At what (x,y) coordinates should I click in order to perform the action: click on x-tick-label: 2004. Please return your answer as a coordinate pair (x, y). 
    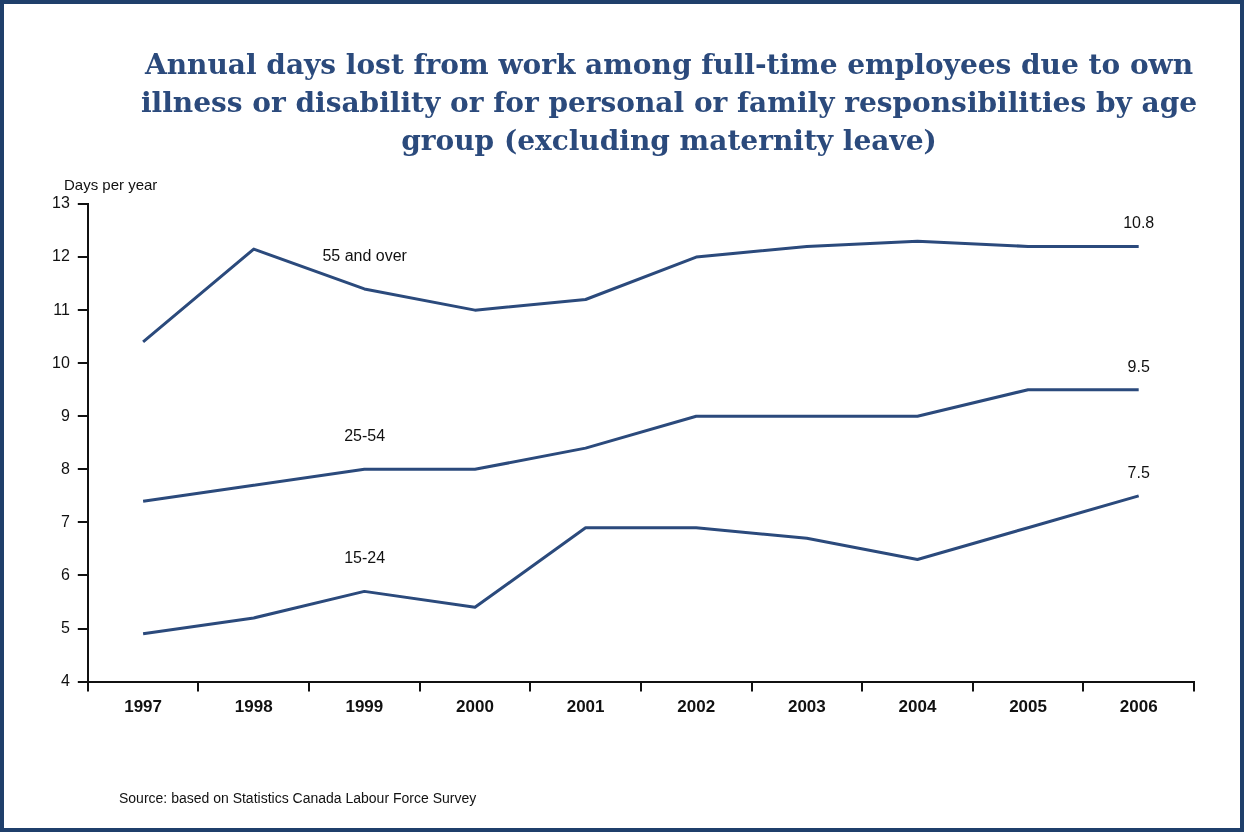
    Looking at the image, I should click on (917, 707).